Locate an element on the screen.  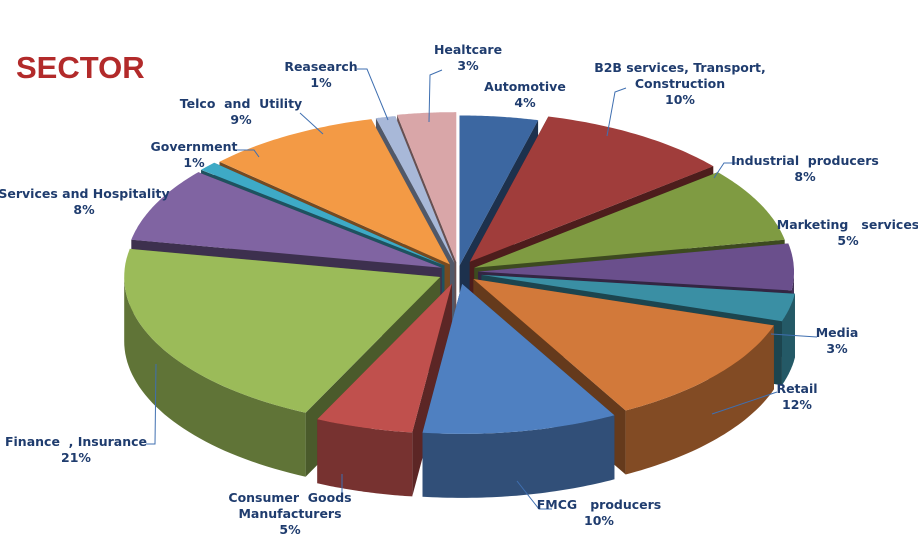
slice-name-label: Finance , Insurance is located at coordinates (76, 441).